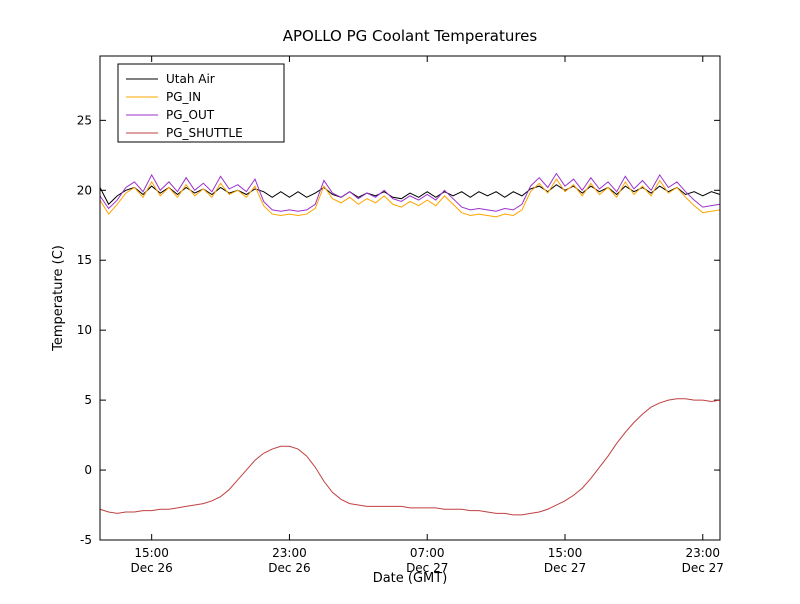  I want to click on y-tick-label: 5, so click(88, 400).